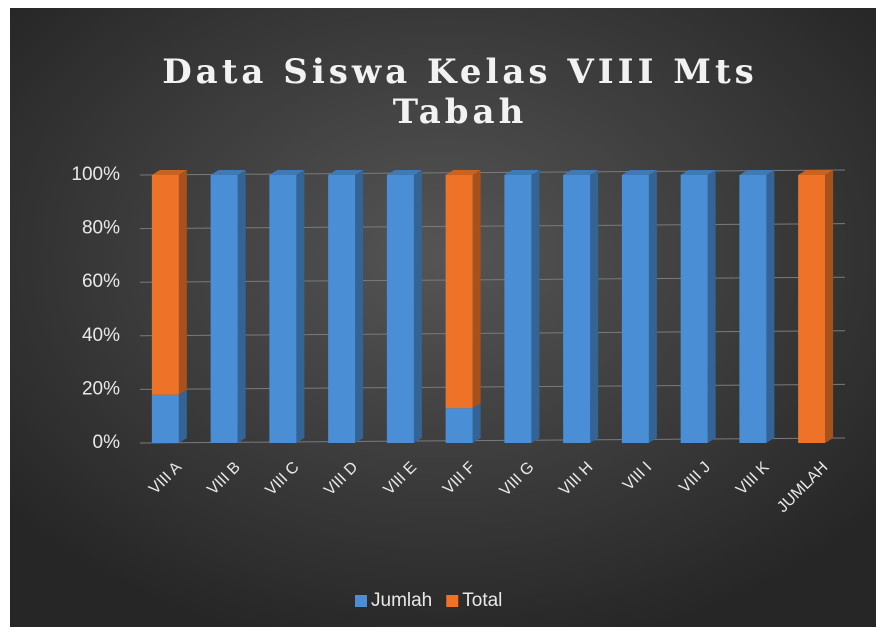 The width and height of the screenshot is (886, 635). I want to click on y-tick-label: 60%, so click(101, 281).